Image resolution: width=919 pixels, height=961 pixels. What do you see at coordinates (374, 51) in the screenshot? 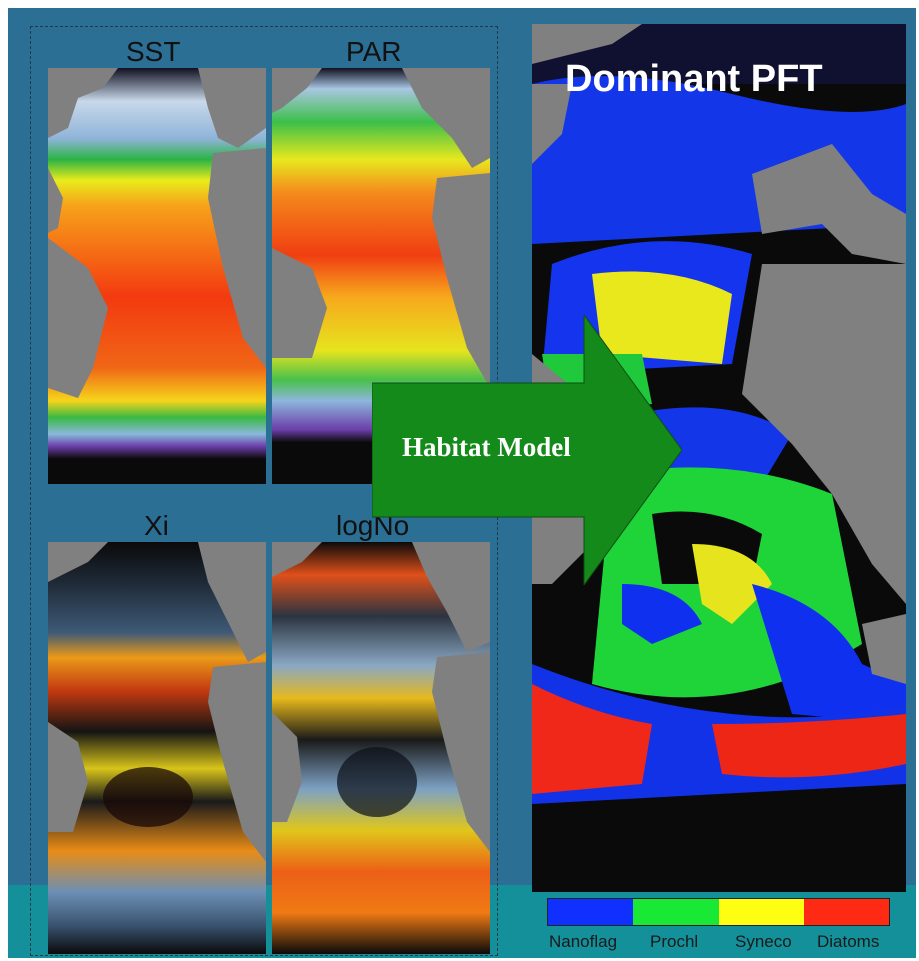
I see `par-title: PAR` at bounding box center [374, 51].